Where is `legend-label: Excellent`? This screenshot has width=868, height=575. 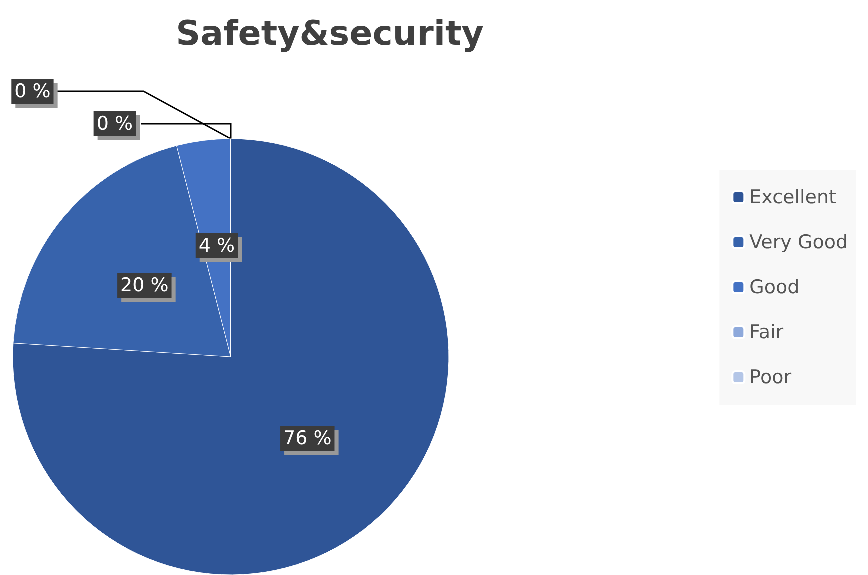
legend-label: Excellent is located at coordinates (793, 197).